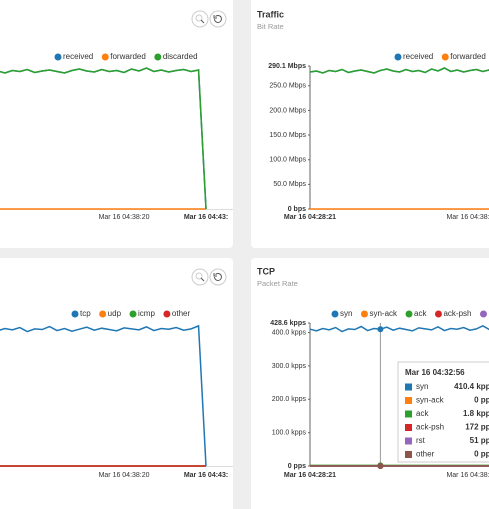 The image size is (489, 509). Describe the element at coordinates (443, 412) in the screenshot. I see `tooltip` at that location.